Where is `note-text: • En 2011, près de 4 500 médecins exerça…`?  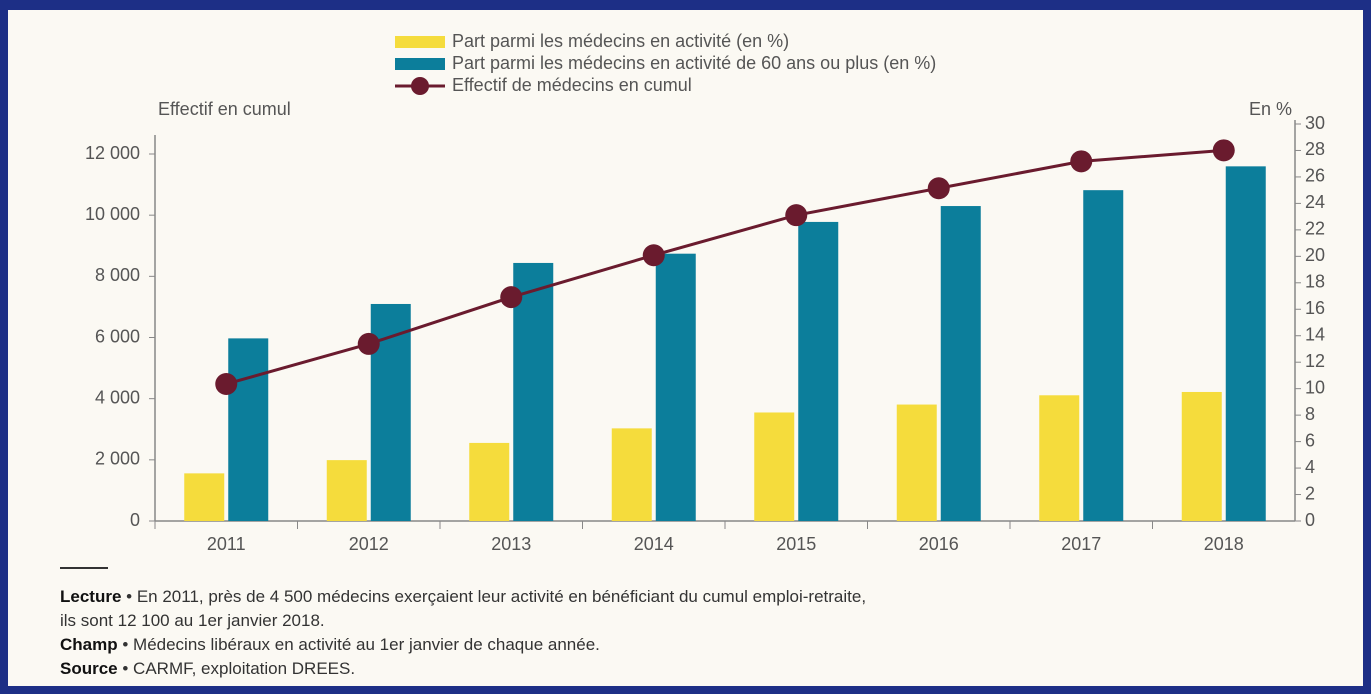 note-text: • En 2011, près de 4 500 médecins exerça… is located at coordinates (496, 596).